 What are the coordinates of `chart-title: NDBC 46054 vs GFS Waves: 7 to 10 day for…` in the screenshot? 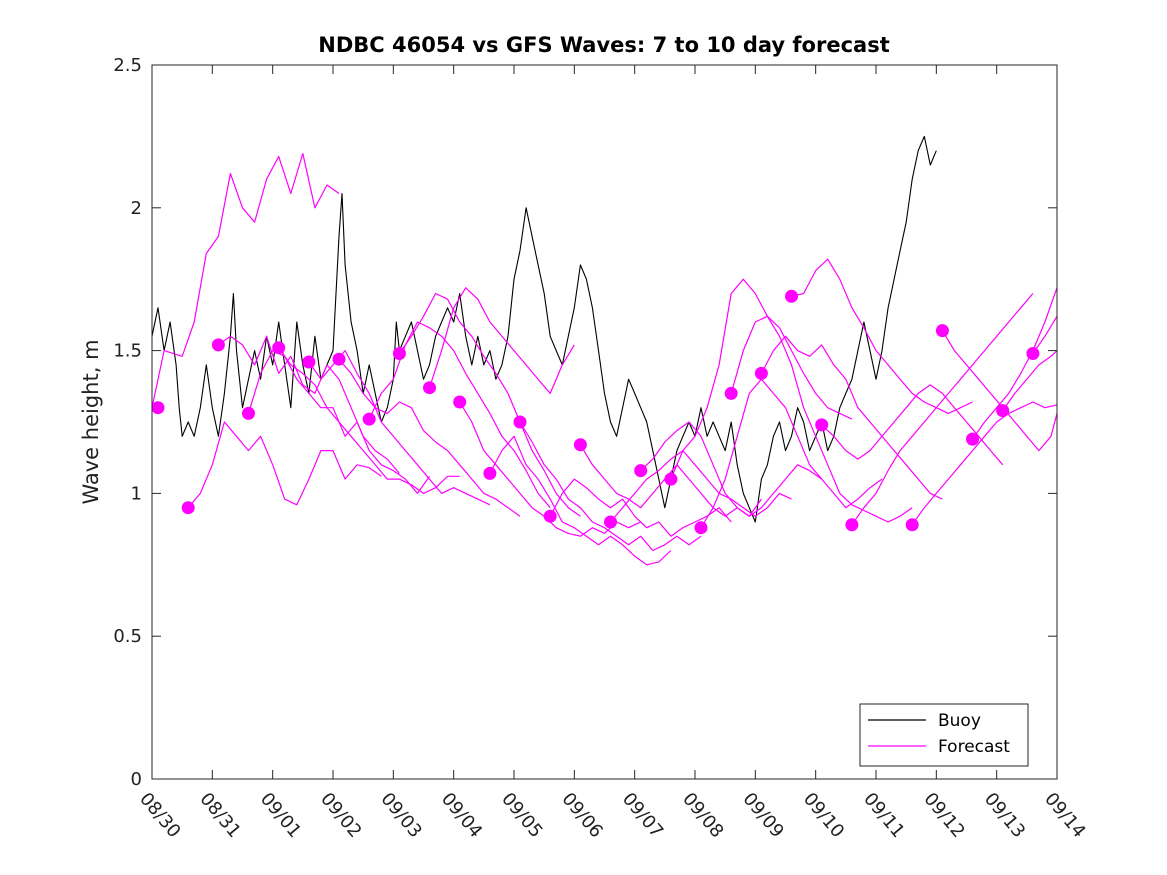 It's located at (603, 45).